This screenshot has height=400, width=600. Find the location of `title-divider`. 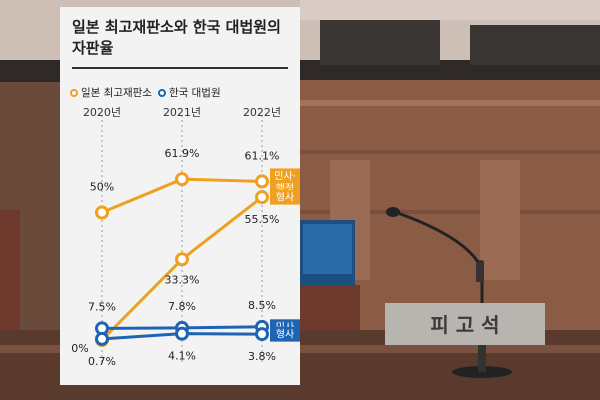

title-divider is located at coordinates (180, 68).